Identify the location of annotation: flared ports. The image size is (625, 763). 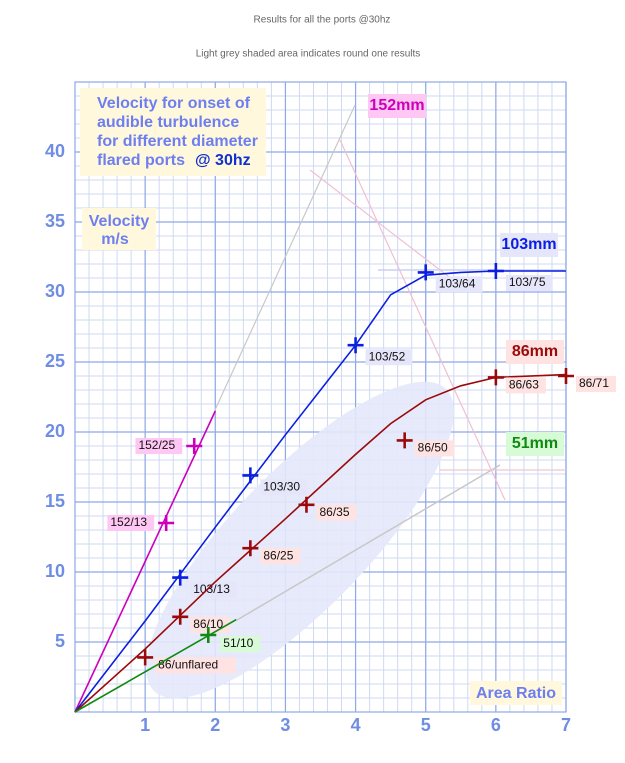
(141, 160).